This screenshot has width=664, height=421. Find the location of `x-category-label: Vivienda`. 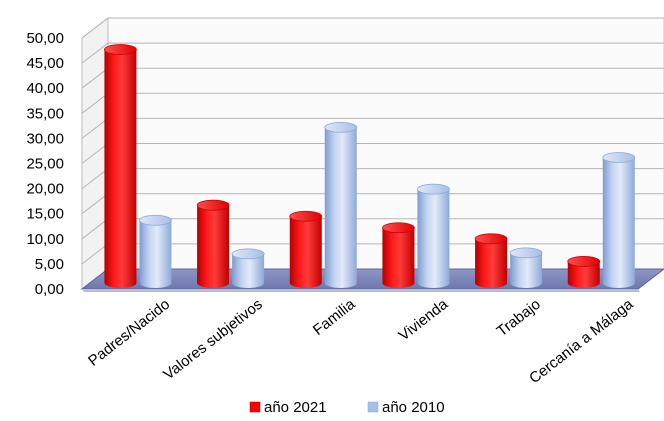

x-category-label: Vivienda is located at coordinates (424, 319).